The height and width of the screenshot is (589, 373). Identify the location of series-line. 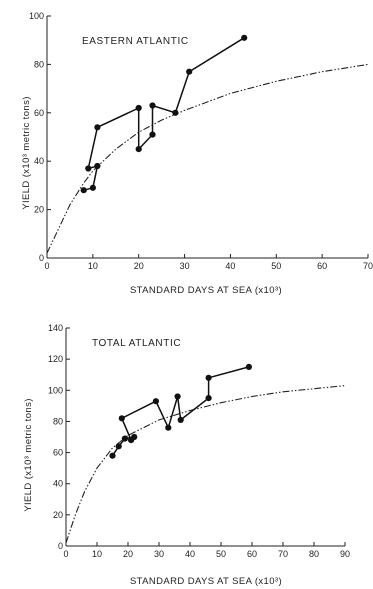
(164, 114).